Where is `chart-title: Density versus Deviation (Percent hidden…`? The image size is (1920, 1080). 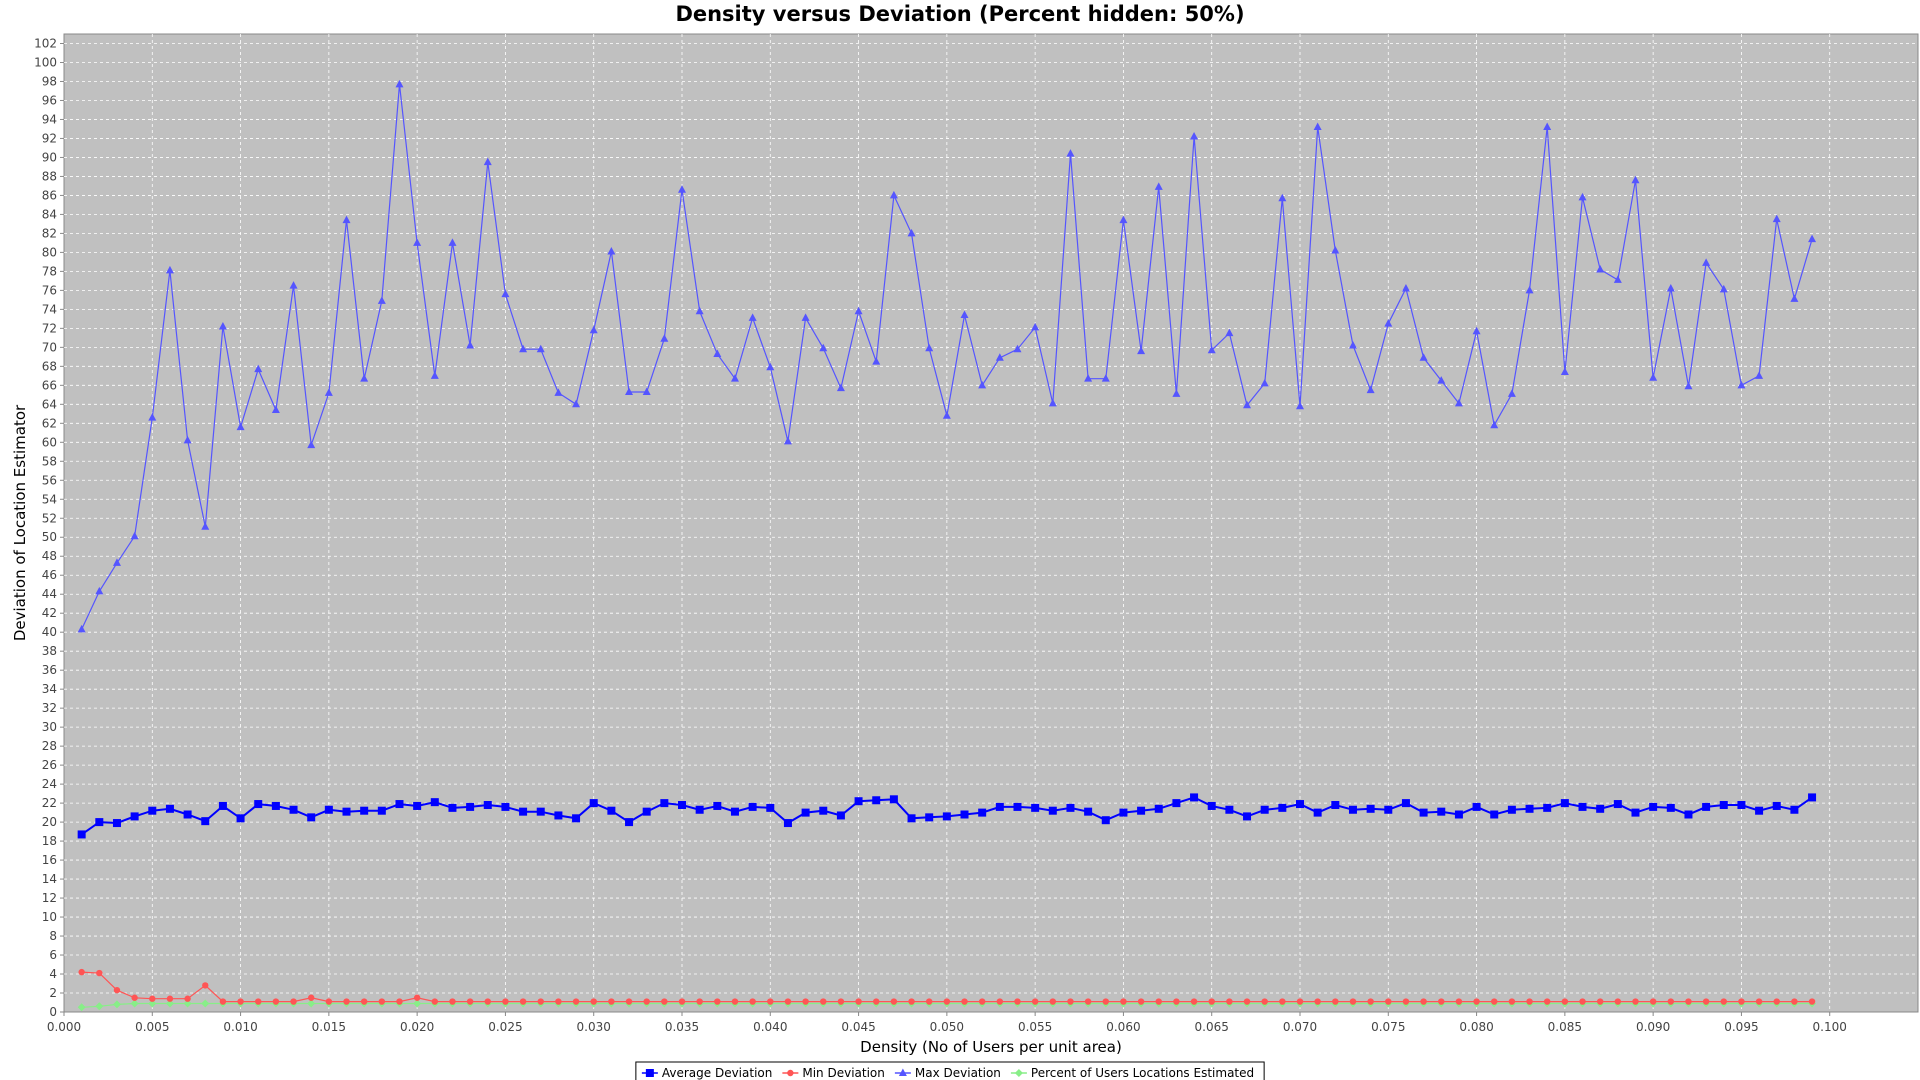
chart-title: Density versus Deviation (Percent hidden… is located at coordinates (960, 14).